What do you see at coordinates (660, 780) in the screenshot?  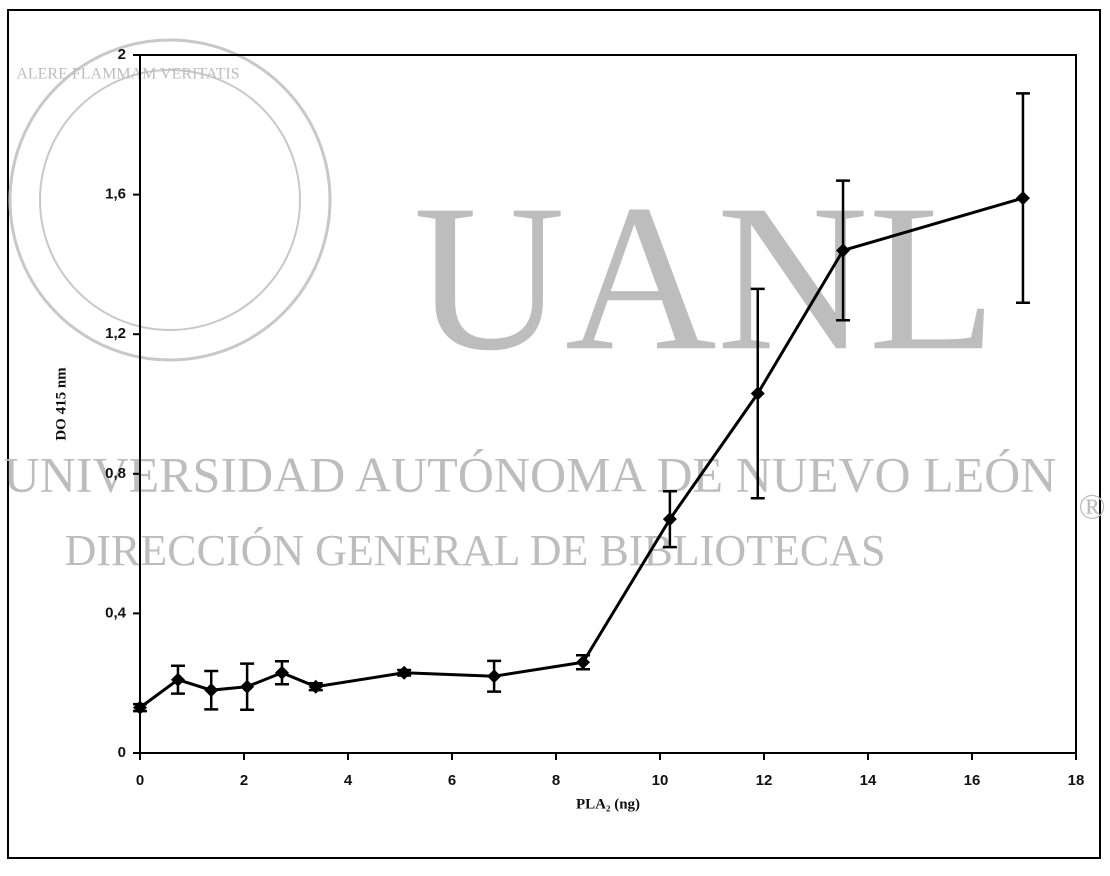 I see `x-tick-label: 10` at bounding box center [660, 780].